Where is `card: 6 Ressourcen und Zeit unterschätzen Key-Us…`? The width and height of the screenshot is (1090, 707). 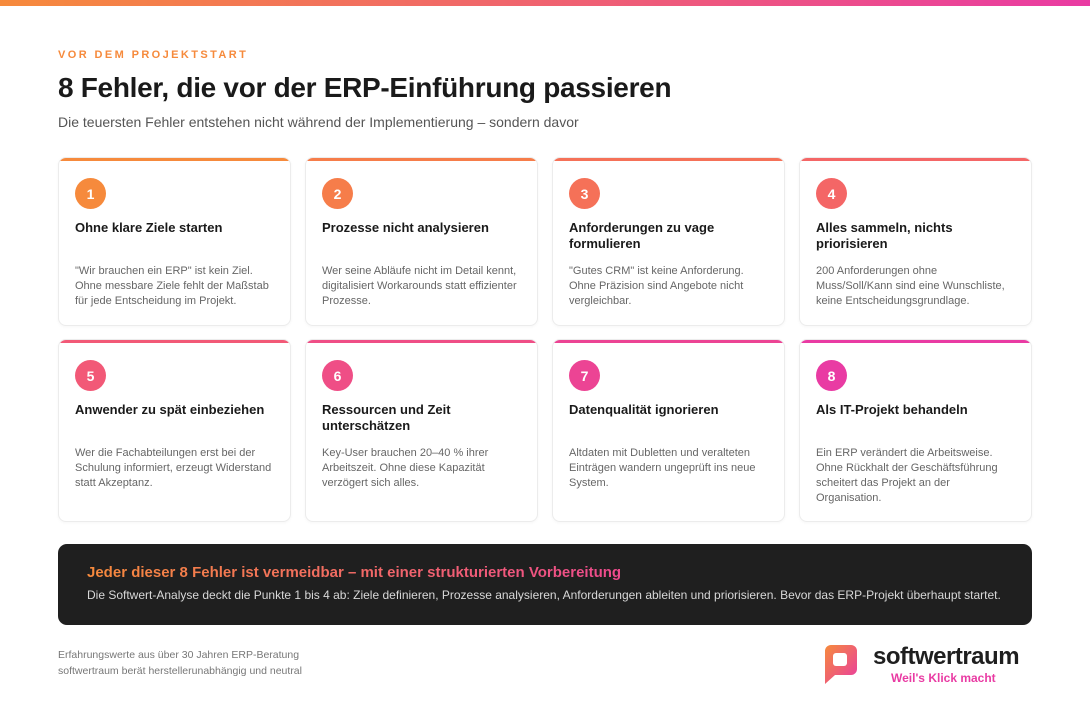
card: 6 Ressourcen und Zeit unterschätzen Key-Us… is located at coordinates (421, 430).